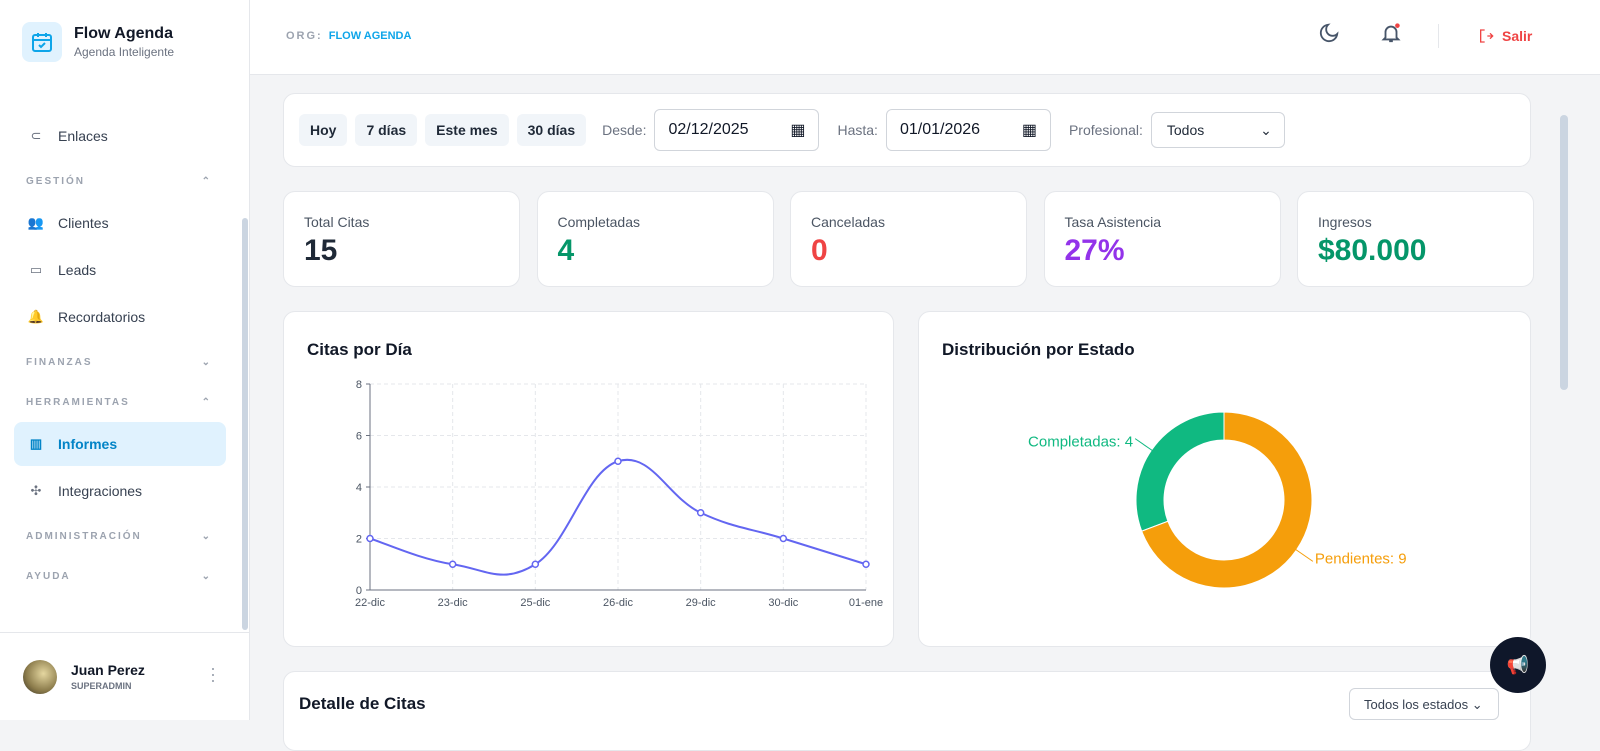 The height and width of the screenshot is (751, 1600). Describe the element at coordinates (467, 130) in the screenshot. I see `filter-this-month-button: Este mes` at that location.